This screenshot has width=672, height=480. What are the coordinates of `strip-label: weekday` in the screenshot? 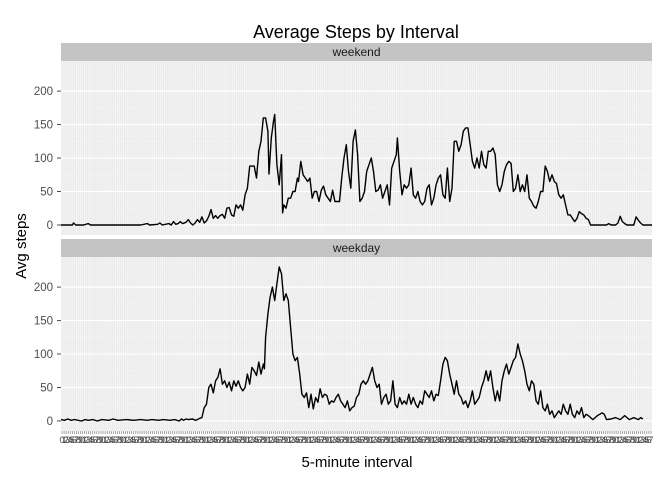 It's located at (356, 248).